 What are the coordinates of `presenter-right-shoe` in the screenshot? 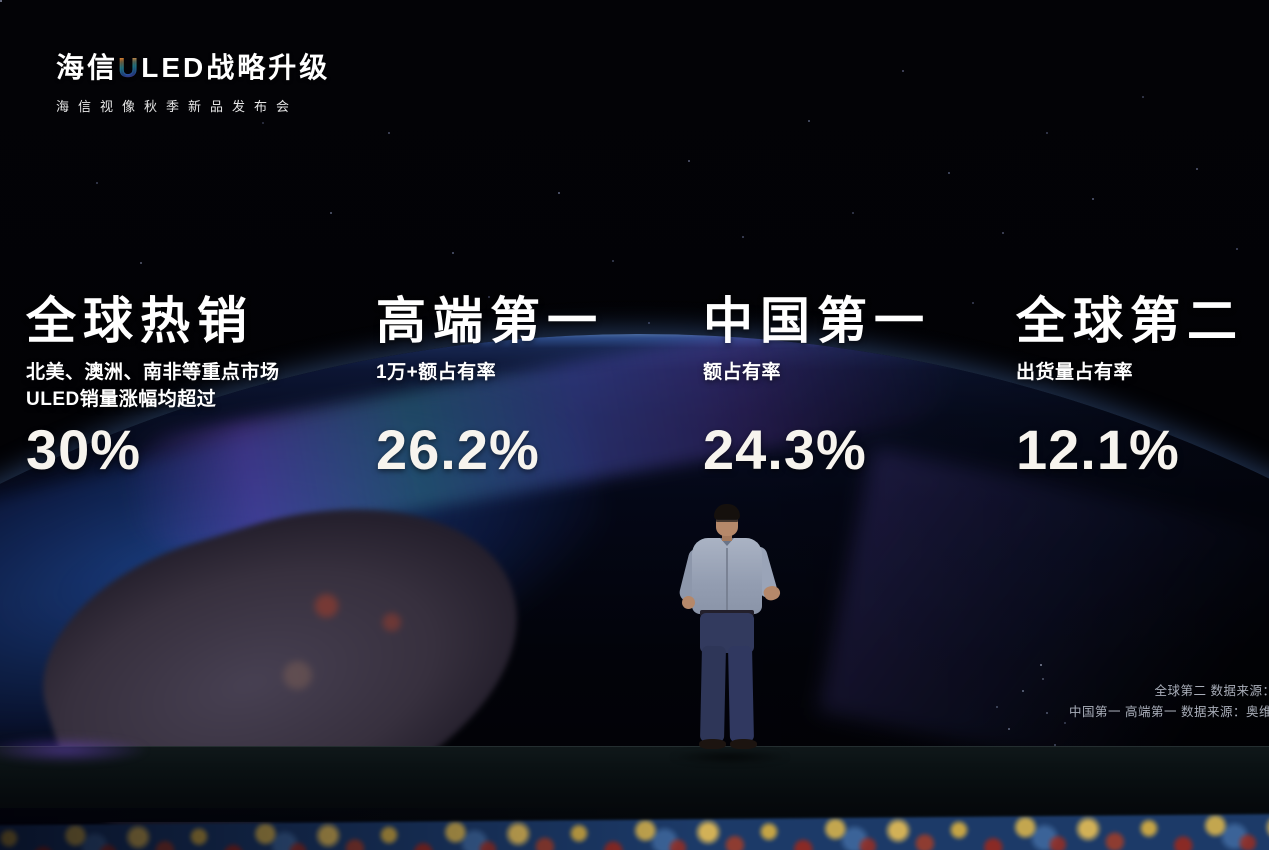 It's located at (743, 744).